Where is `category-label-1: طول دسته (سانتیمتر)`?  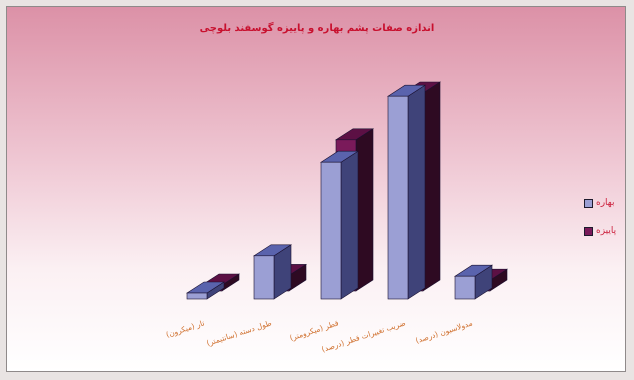 category-label-1: طول دسته (سانتیمتر) is located at coordinates (238, 333).